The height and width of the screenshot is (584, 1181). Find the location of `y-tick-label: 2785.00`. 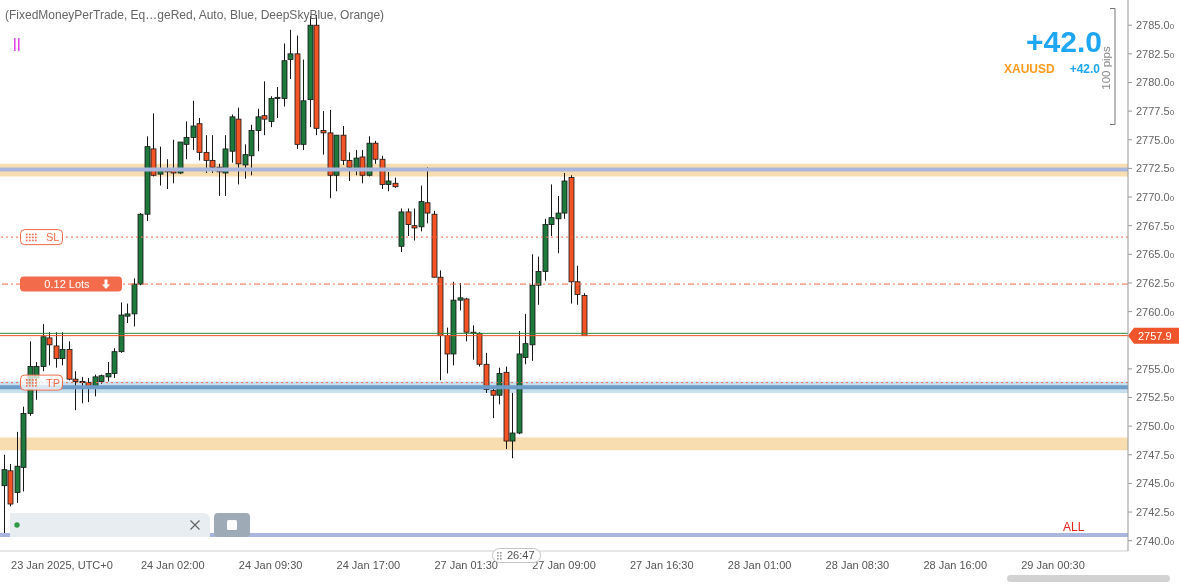

y-tick-label: 2785.00 is located at coordinates (1155, 25).